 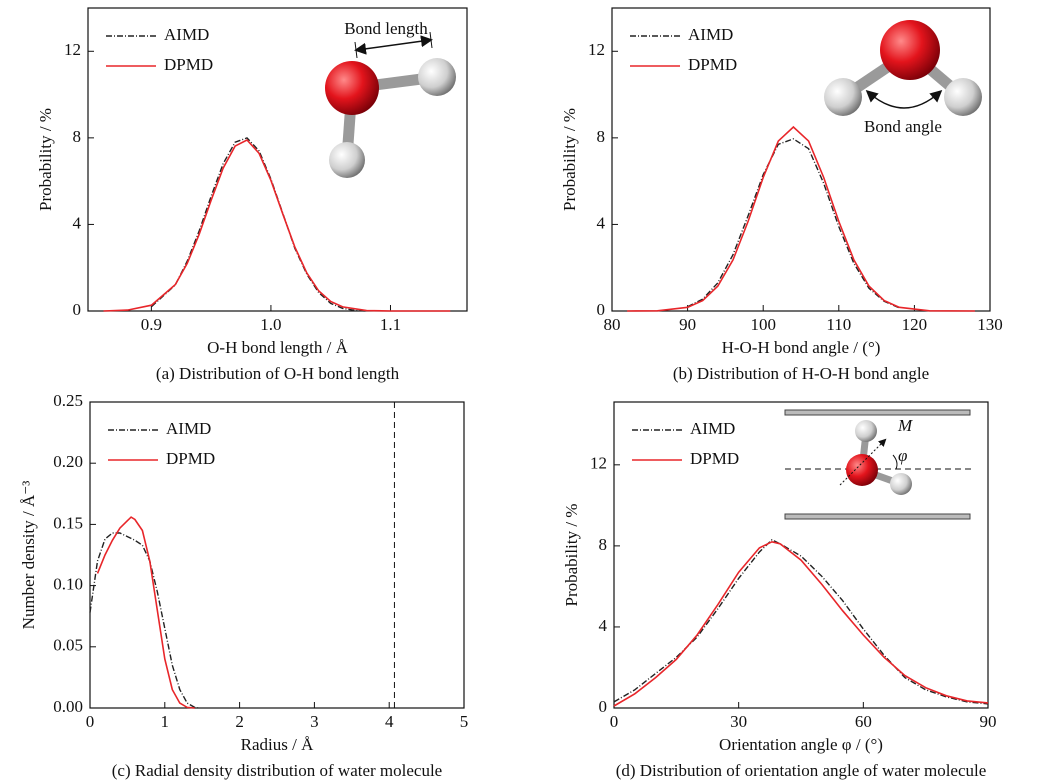 I want to click on x-tick-label: 1.0, so click(x=270, y=324).